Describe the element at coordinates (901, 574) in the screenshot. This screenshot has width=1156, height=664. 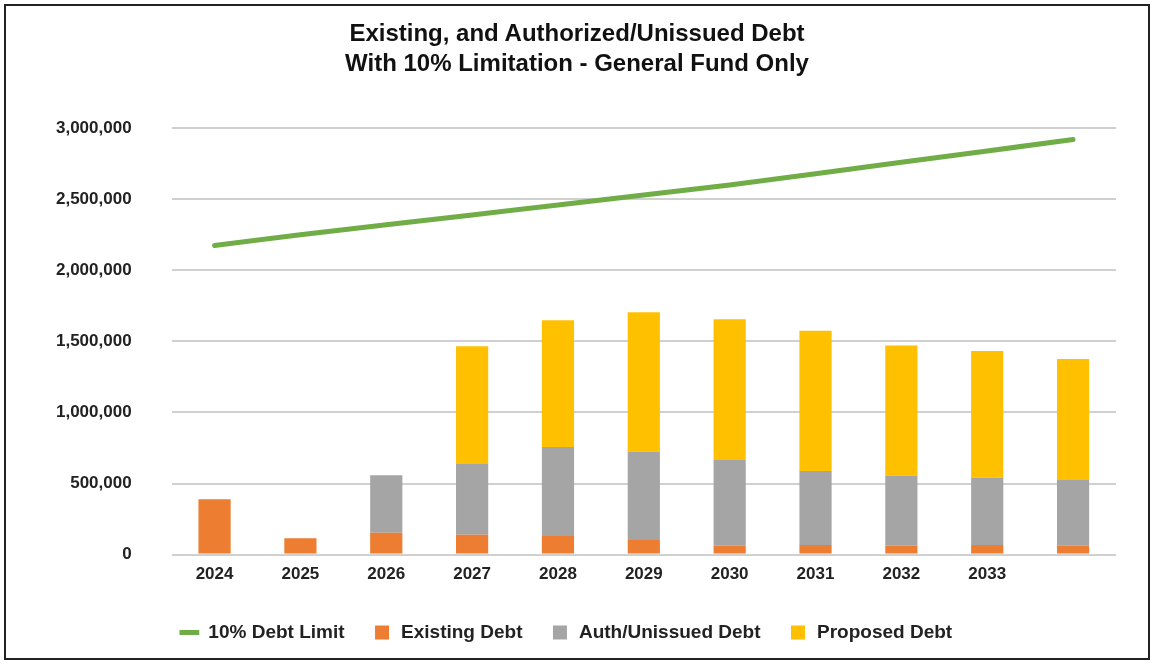
I see `x-tick-label: 2032` at that location.